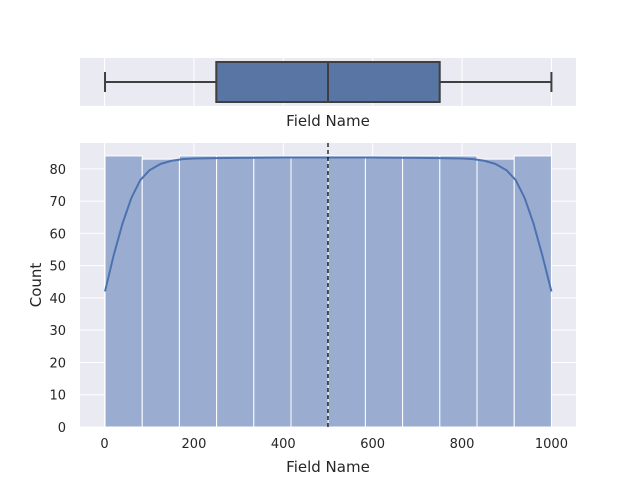 The image size is (640, 480). I want to click on y-tick-label: 50, so click(57, 267).